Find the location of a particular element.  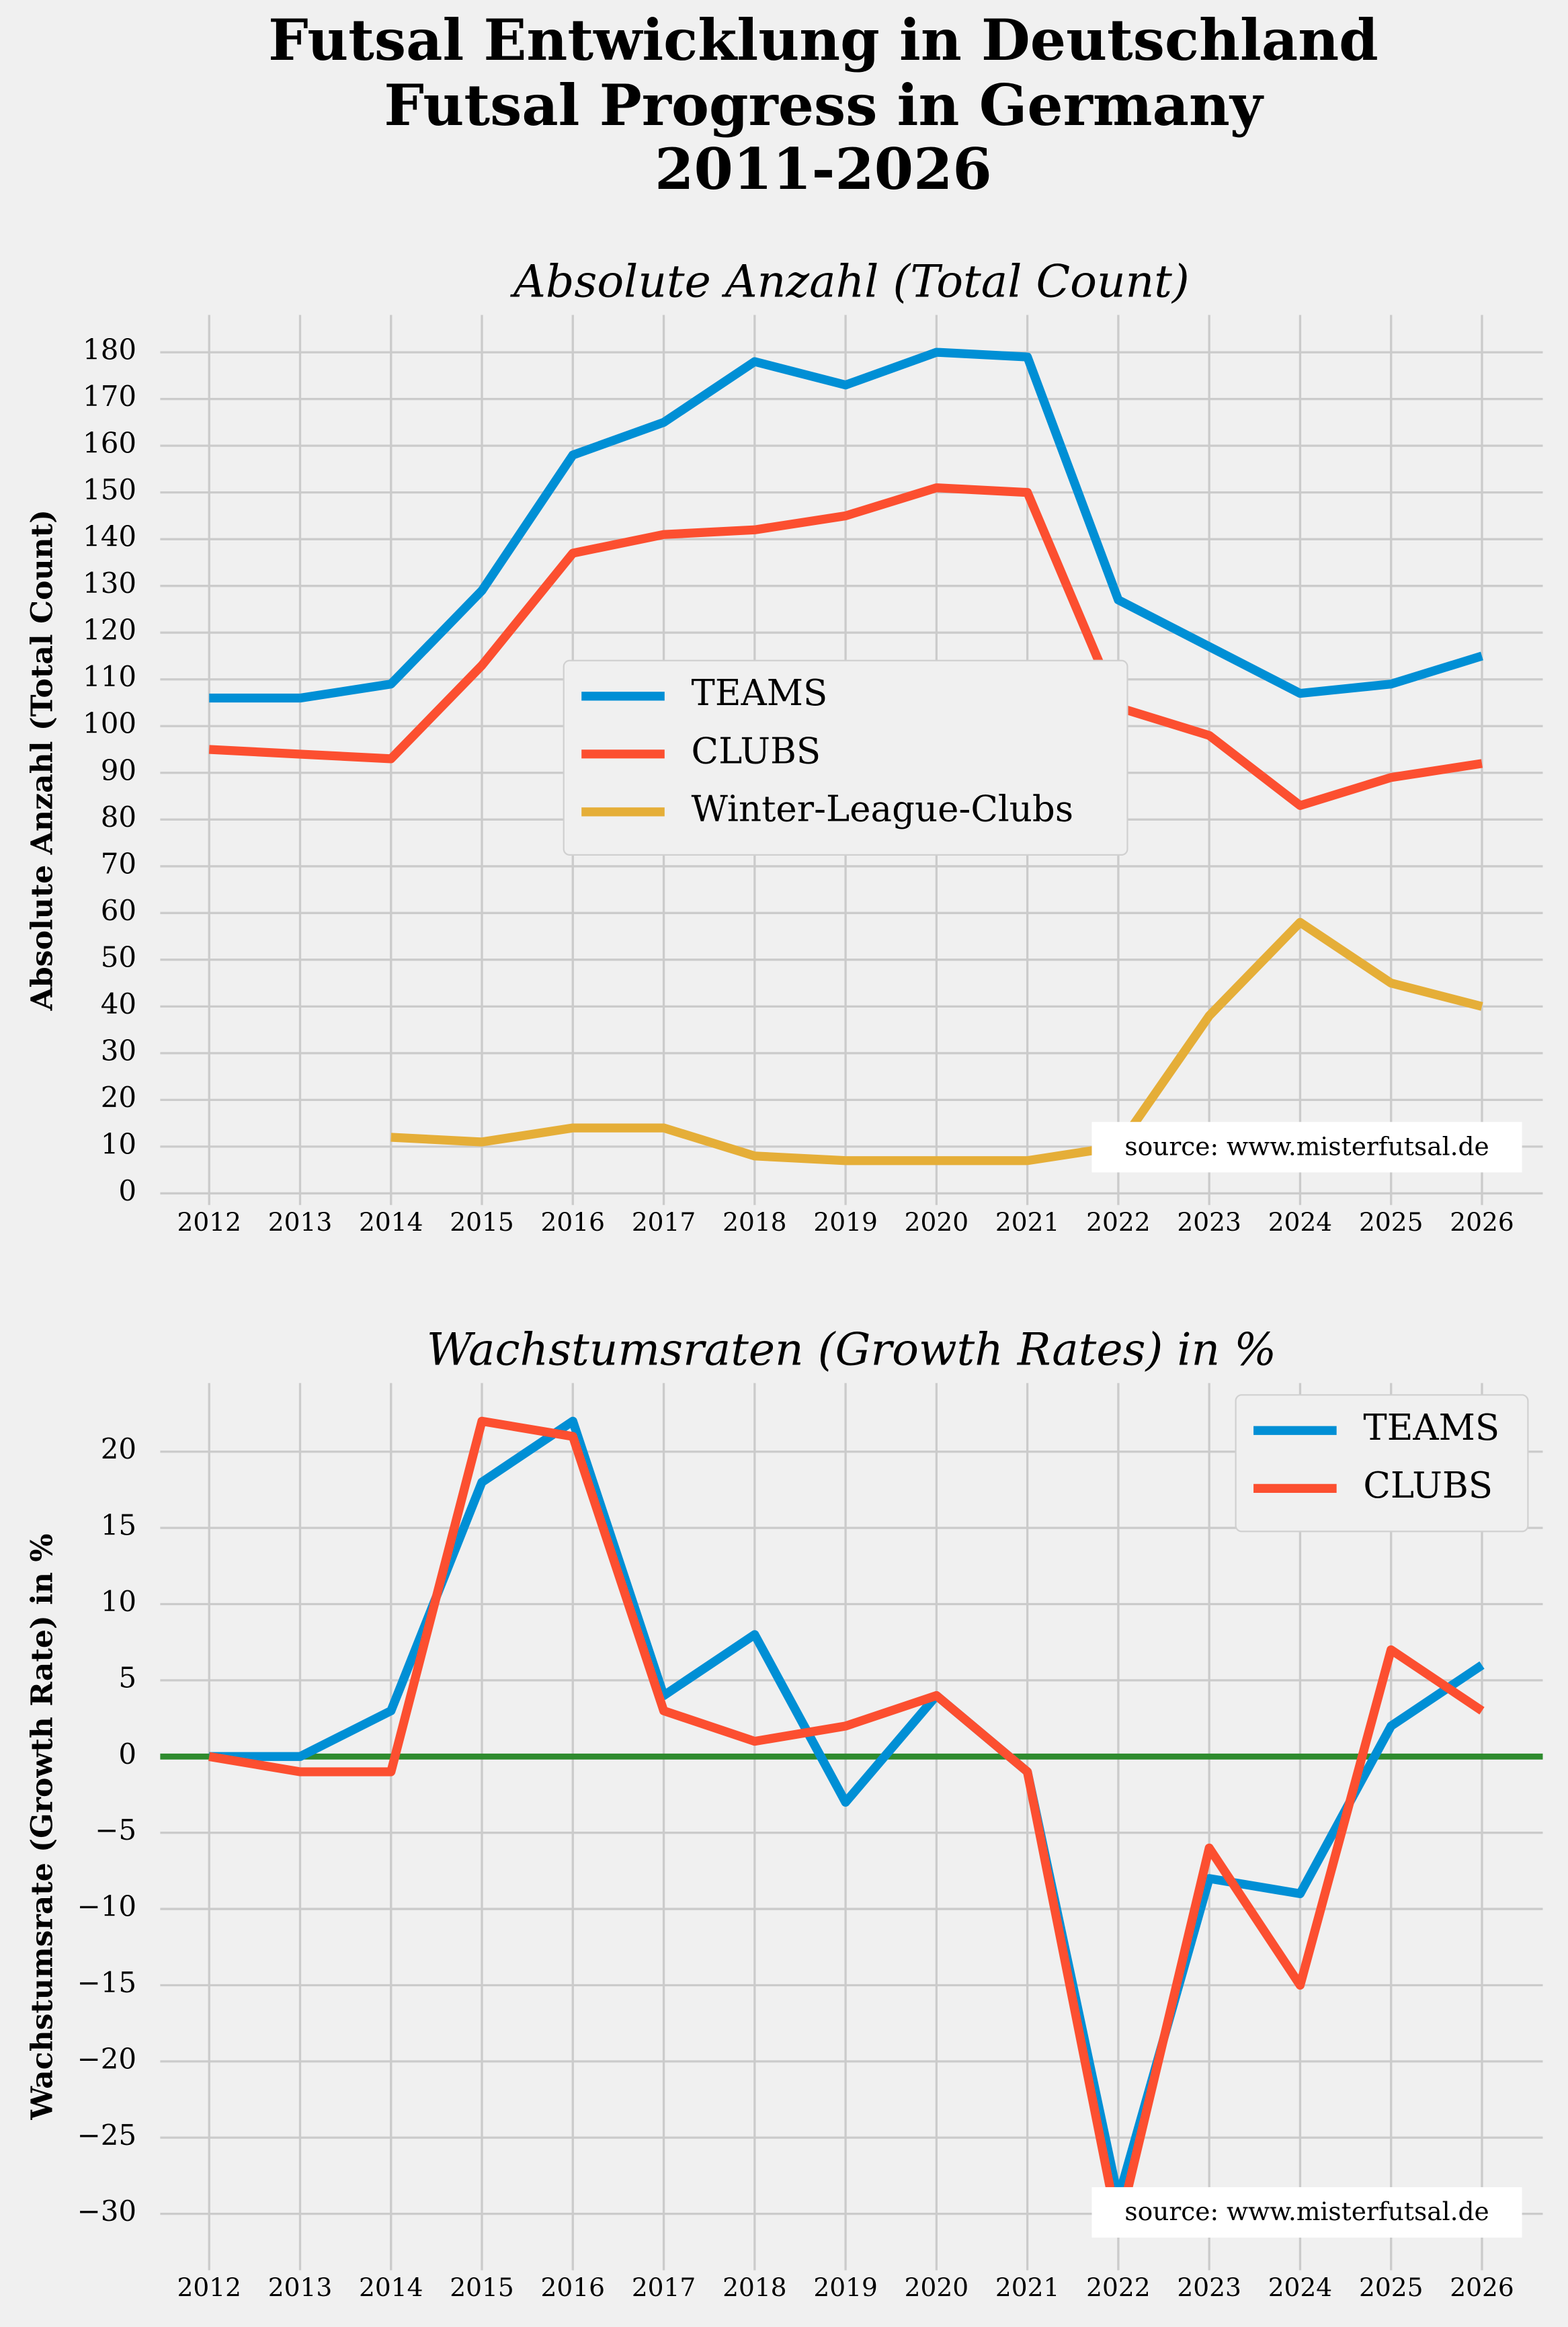

y-tick-label: −25 is located at coordinates (106, 2135).